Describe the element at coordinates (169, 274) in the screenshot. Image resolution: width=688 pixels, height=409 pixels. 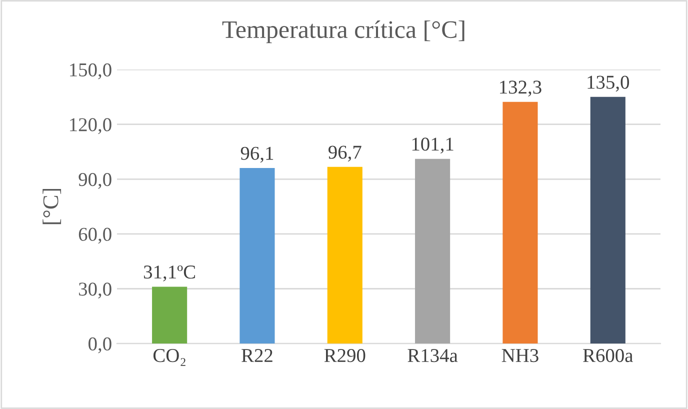
I see `data-label: 31,1ºC` at that location.